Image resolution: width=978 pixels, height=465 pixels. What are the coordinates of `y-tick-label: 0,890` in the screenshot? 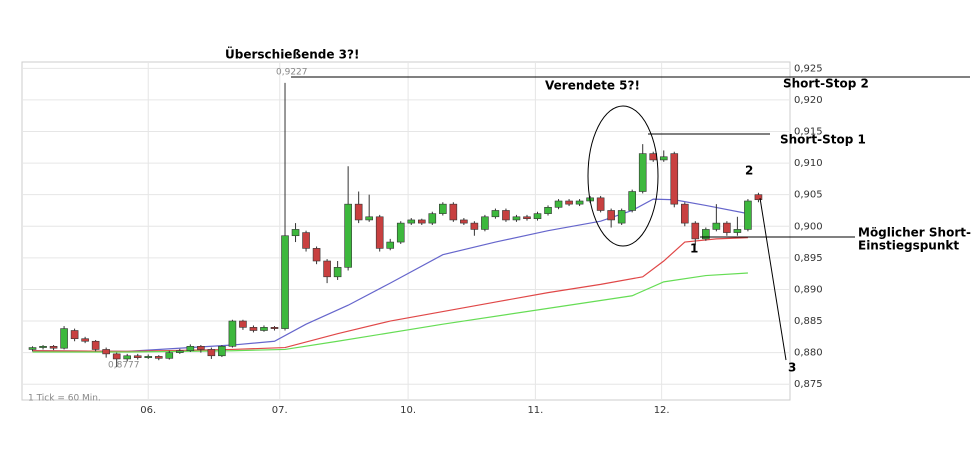 It's located at (808, 289).